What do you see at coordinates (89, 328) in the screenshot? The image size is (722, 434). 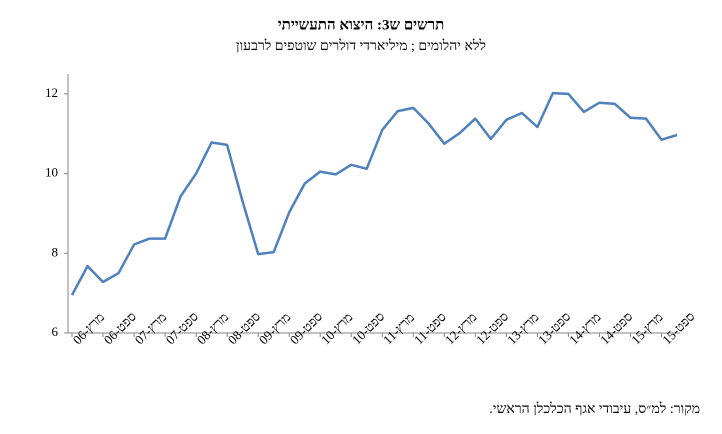 I see `x-tick-label: מרץ-06` at bounding box center [89, 328].